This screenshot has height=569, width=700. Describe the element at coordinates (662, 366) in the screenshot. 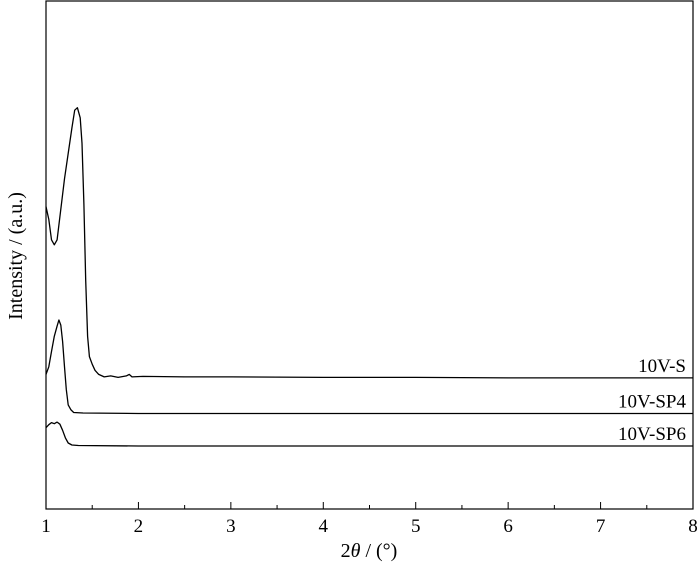

I see `series-label-1: 10V-S` at that location.